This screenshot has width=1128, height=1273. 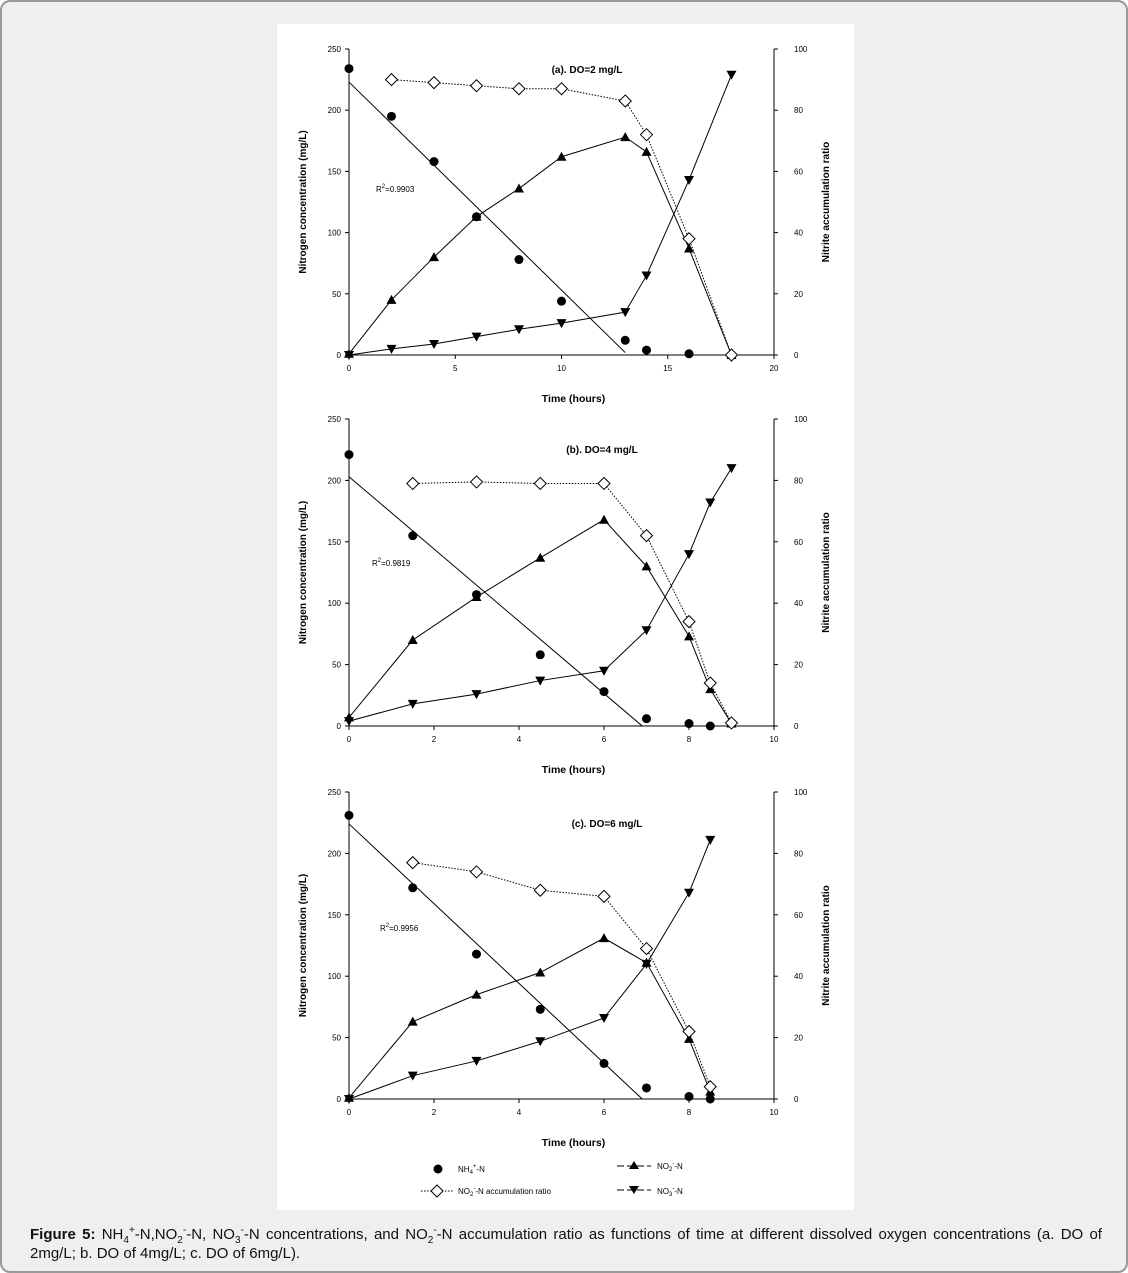 I want to click on legend-nh4-suffix: -N, so click(x=480, y=1169).